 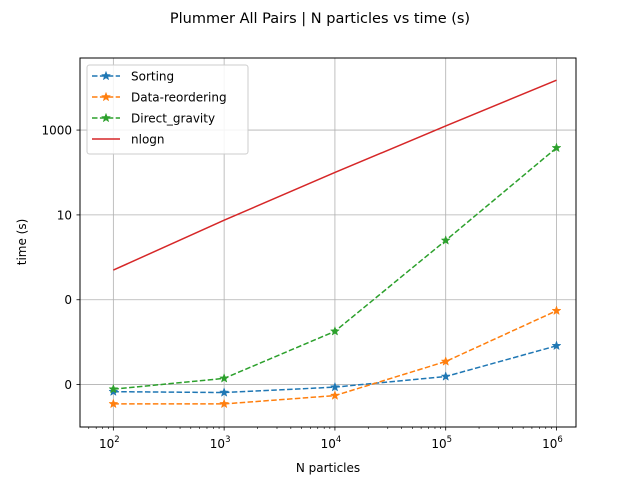 I want to click on legend-label-sorting: Sorting, so click(x=152, y=77).